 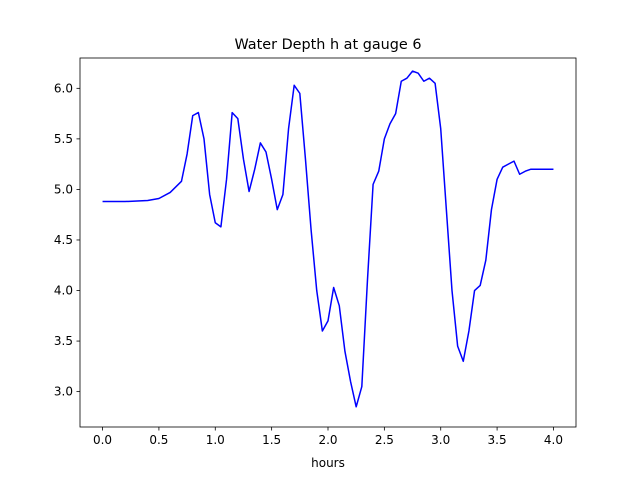 I want to click on x-tick-label: 3.5, so click(x=497, y=440).